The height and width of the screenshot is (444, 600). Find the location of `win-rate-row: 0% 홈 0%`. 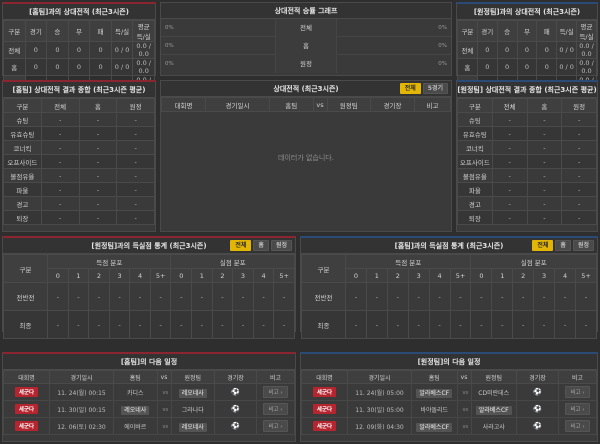

win-rate-row: 0% 홈 0% is located at coordinates (306, 45).